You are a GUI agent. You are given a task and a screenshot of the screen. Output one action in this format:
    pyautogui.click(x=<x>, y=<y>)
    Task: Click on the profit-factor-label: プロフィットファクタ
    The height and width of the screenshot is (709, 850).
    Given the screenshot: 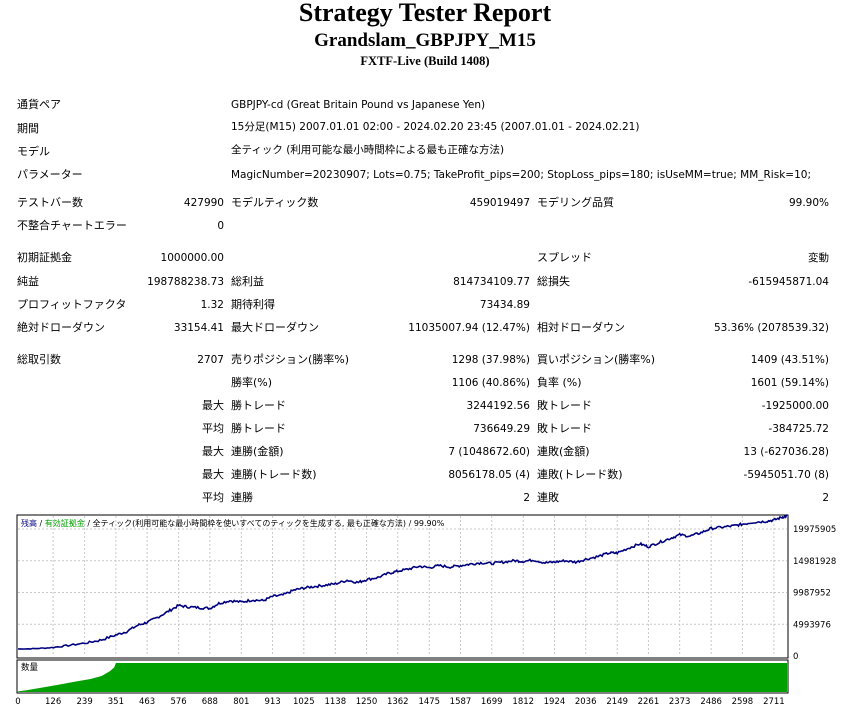 What is the action you would take?
    pyautogui.click(x=72, y=304)
    